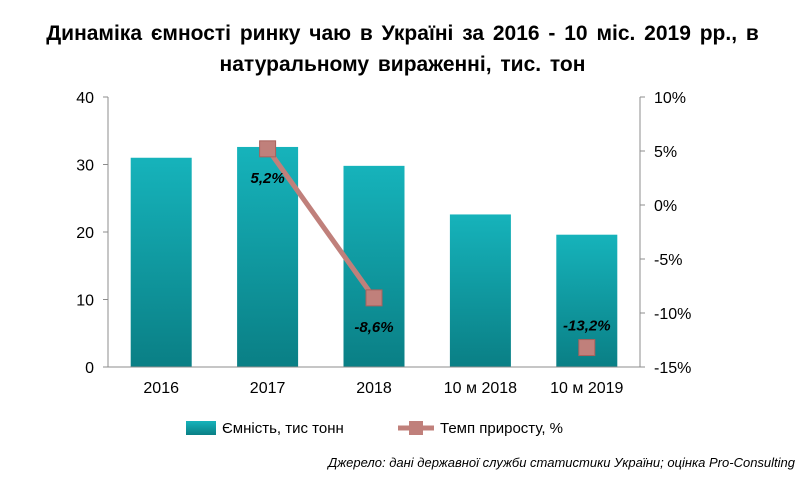  I want to click on line-data-label: -8,6%, so click(373, 327).